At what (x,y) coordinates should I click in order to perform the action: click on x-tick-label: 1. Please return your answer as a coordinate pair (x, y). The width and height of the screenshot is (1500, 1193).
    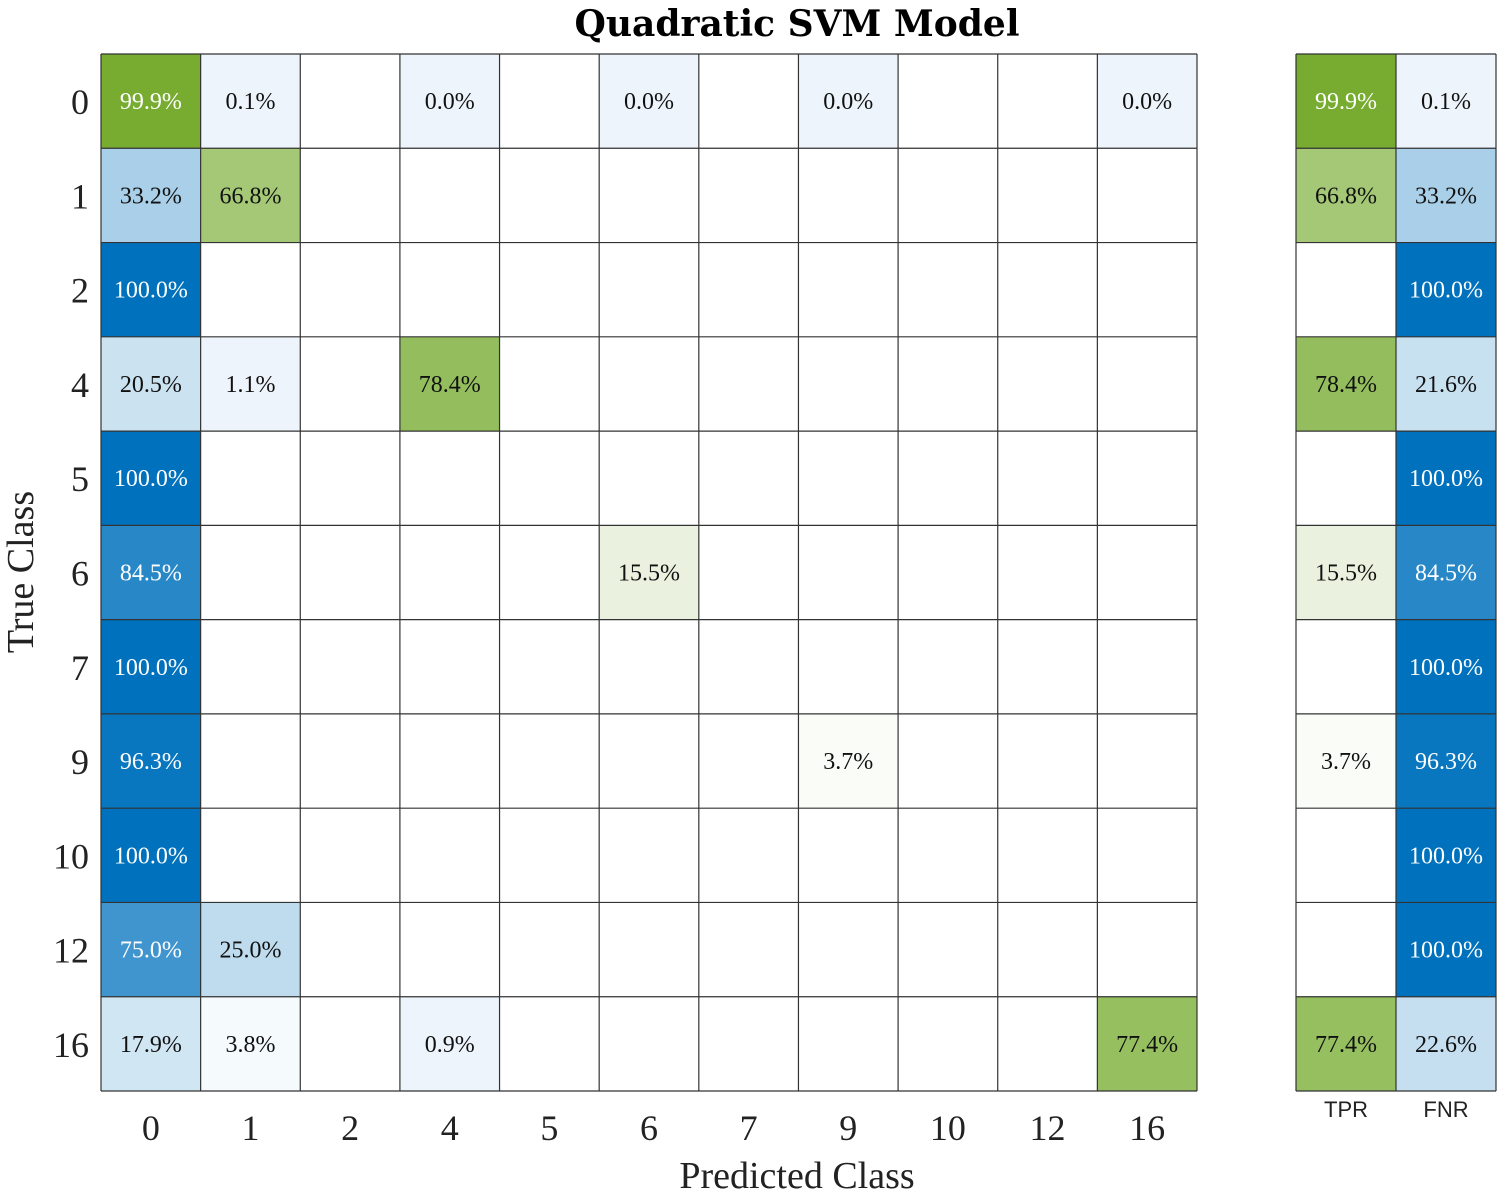
    Looking at the image, I should click on (250, 1128).